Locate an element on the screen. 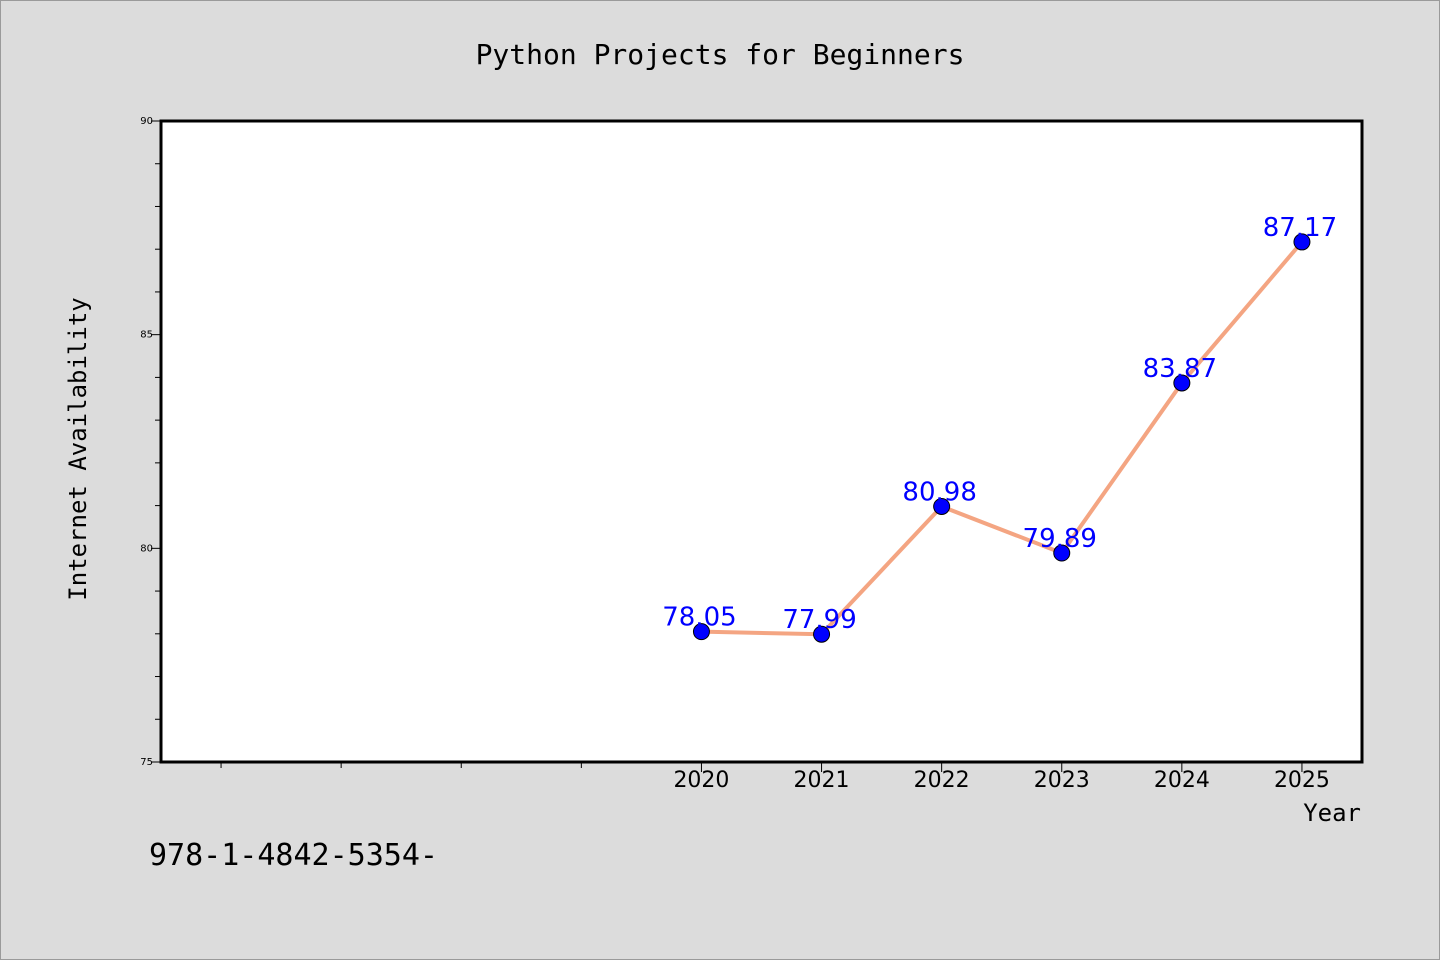 The image size is (1440, 960). x-tick-label: 2020 is located at coordinates (701, 780).